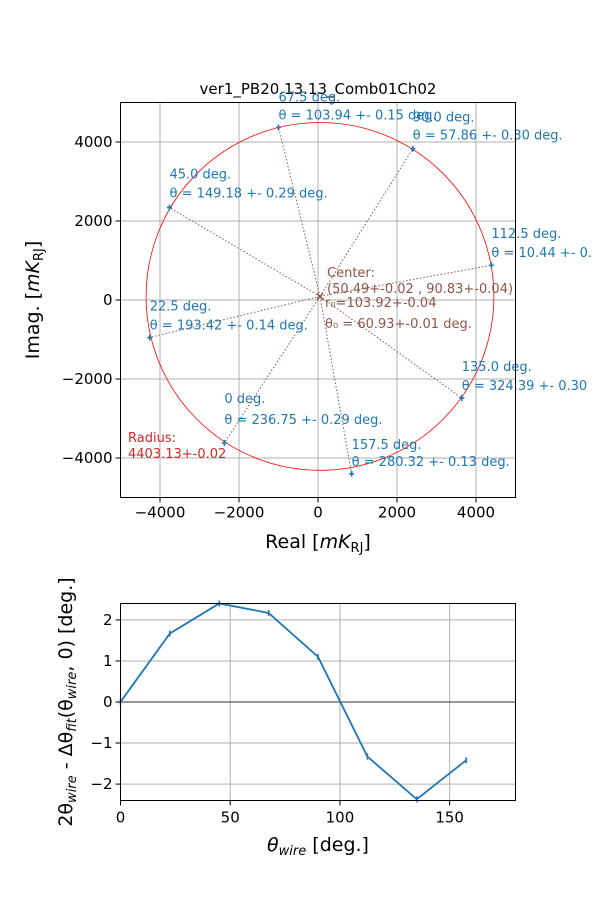 This screenshot has height=900, width=600. Describe the element at coordinates (387, 445) in the screenshot. I see `angle-label: 157.5 deg.` at that location.